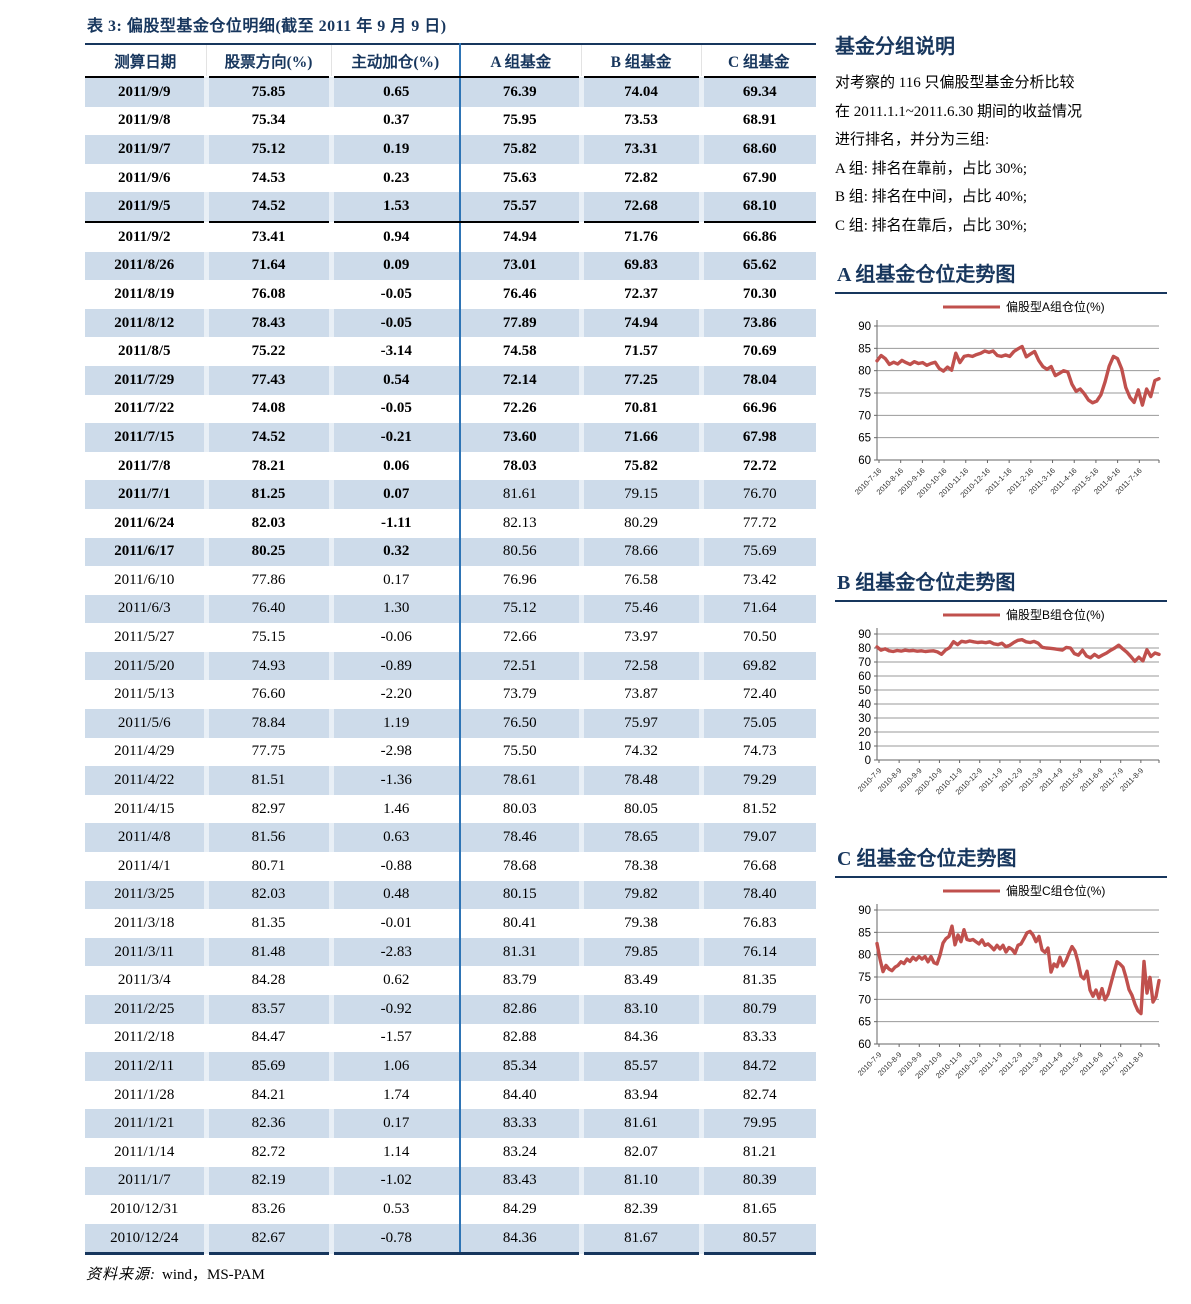  I want to click on table-row: 2011/7/29 77.43 0.54 72.14 77.25 78.04, so click(450, 380).